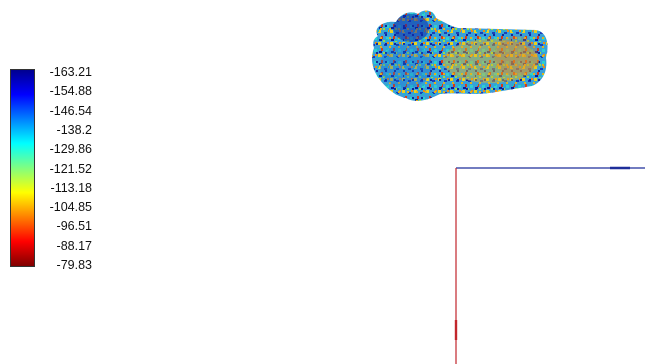 The image size is (645, 364). What do you see at coordinates (70, 91) in the screenshot?
I see `colorbar-tick-label: -154.88` at bounding box center [70, 91].